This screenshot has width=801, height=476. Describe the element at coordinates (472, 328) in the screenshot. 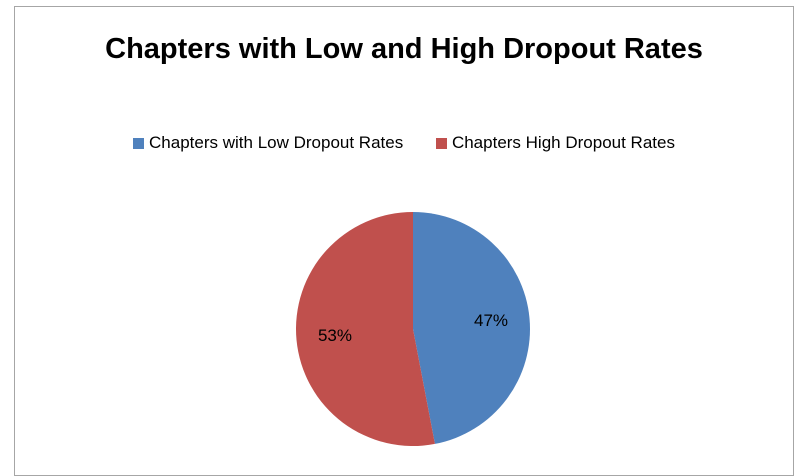

I see `pie-slice-low` at that location.